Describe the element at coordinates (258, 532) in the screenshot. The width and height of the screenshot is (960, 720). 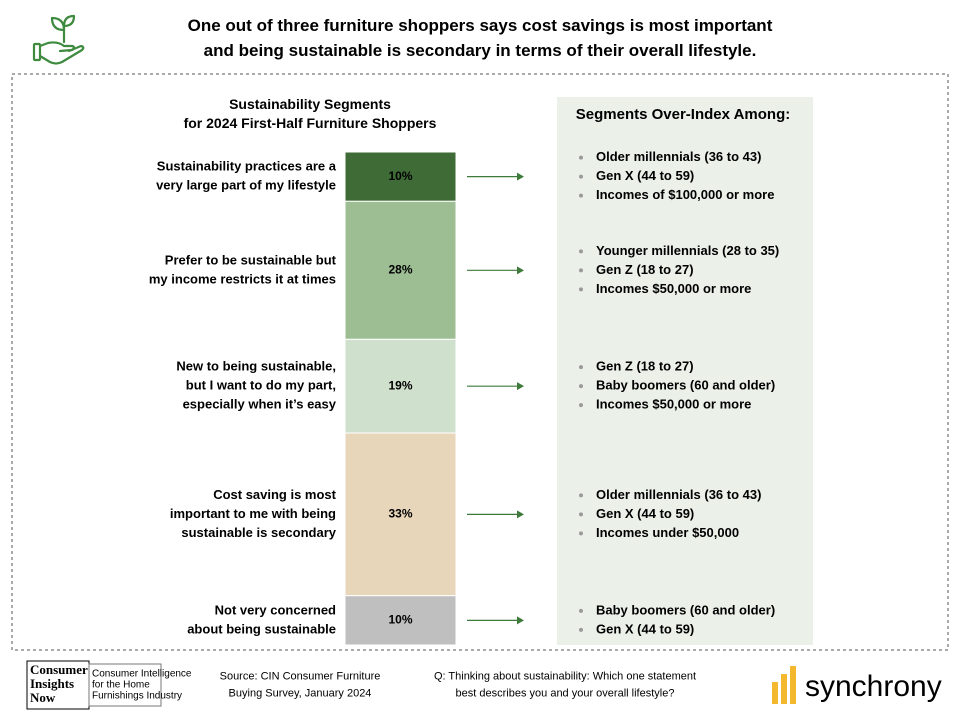
I see `category-label: sustainable is secondary` at that location.